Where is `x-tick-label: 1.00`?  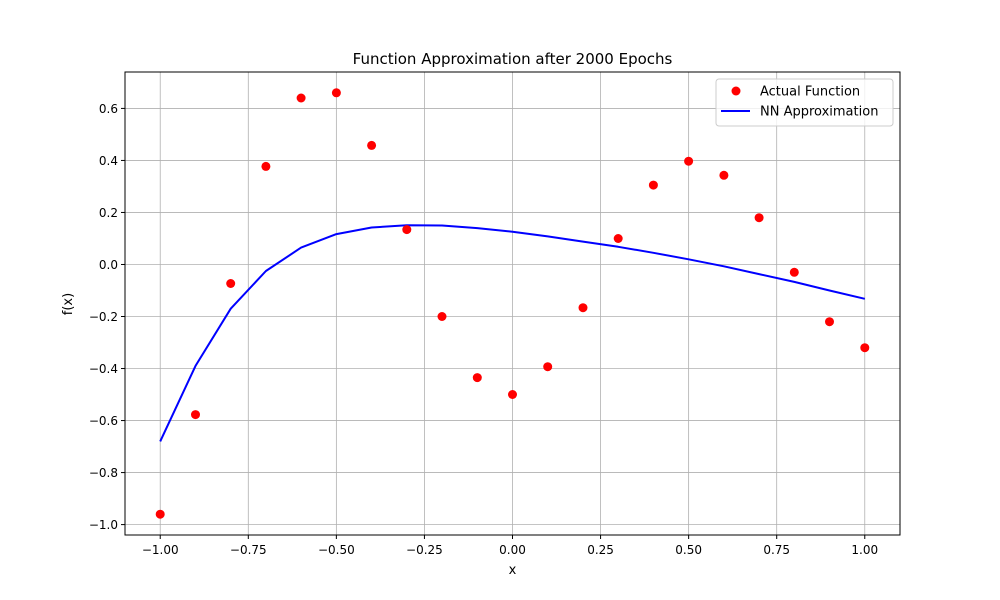 x-tick-label: 1.00 is located at coordinates (864, 550).